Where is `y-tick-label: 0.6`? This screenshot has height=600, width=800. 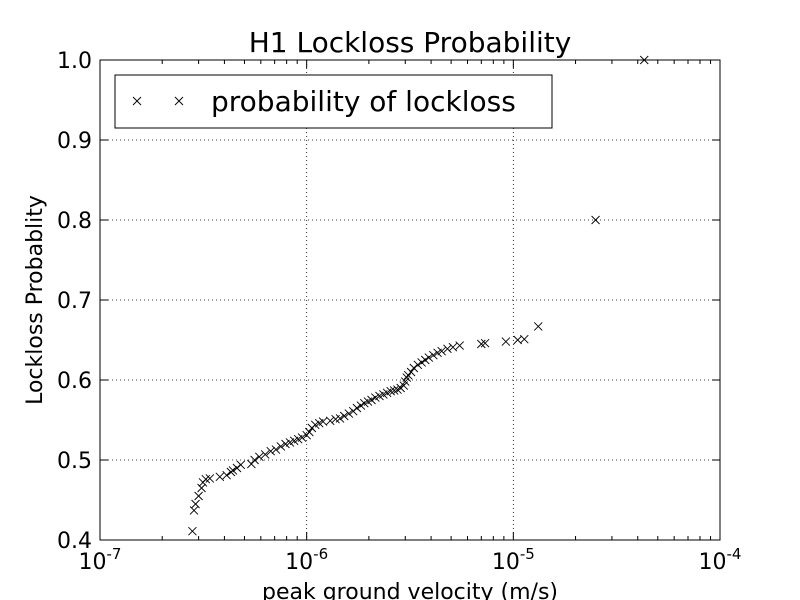
y-tick-label: 0.6 is located at coordinates (74, 381).